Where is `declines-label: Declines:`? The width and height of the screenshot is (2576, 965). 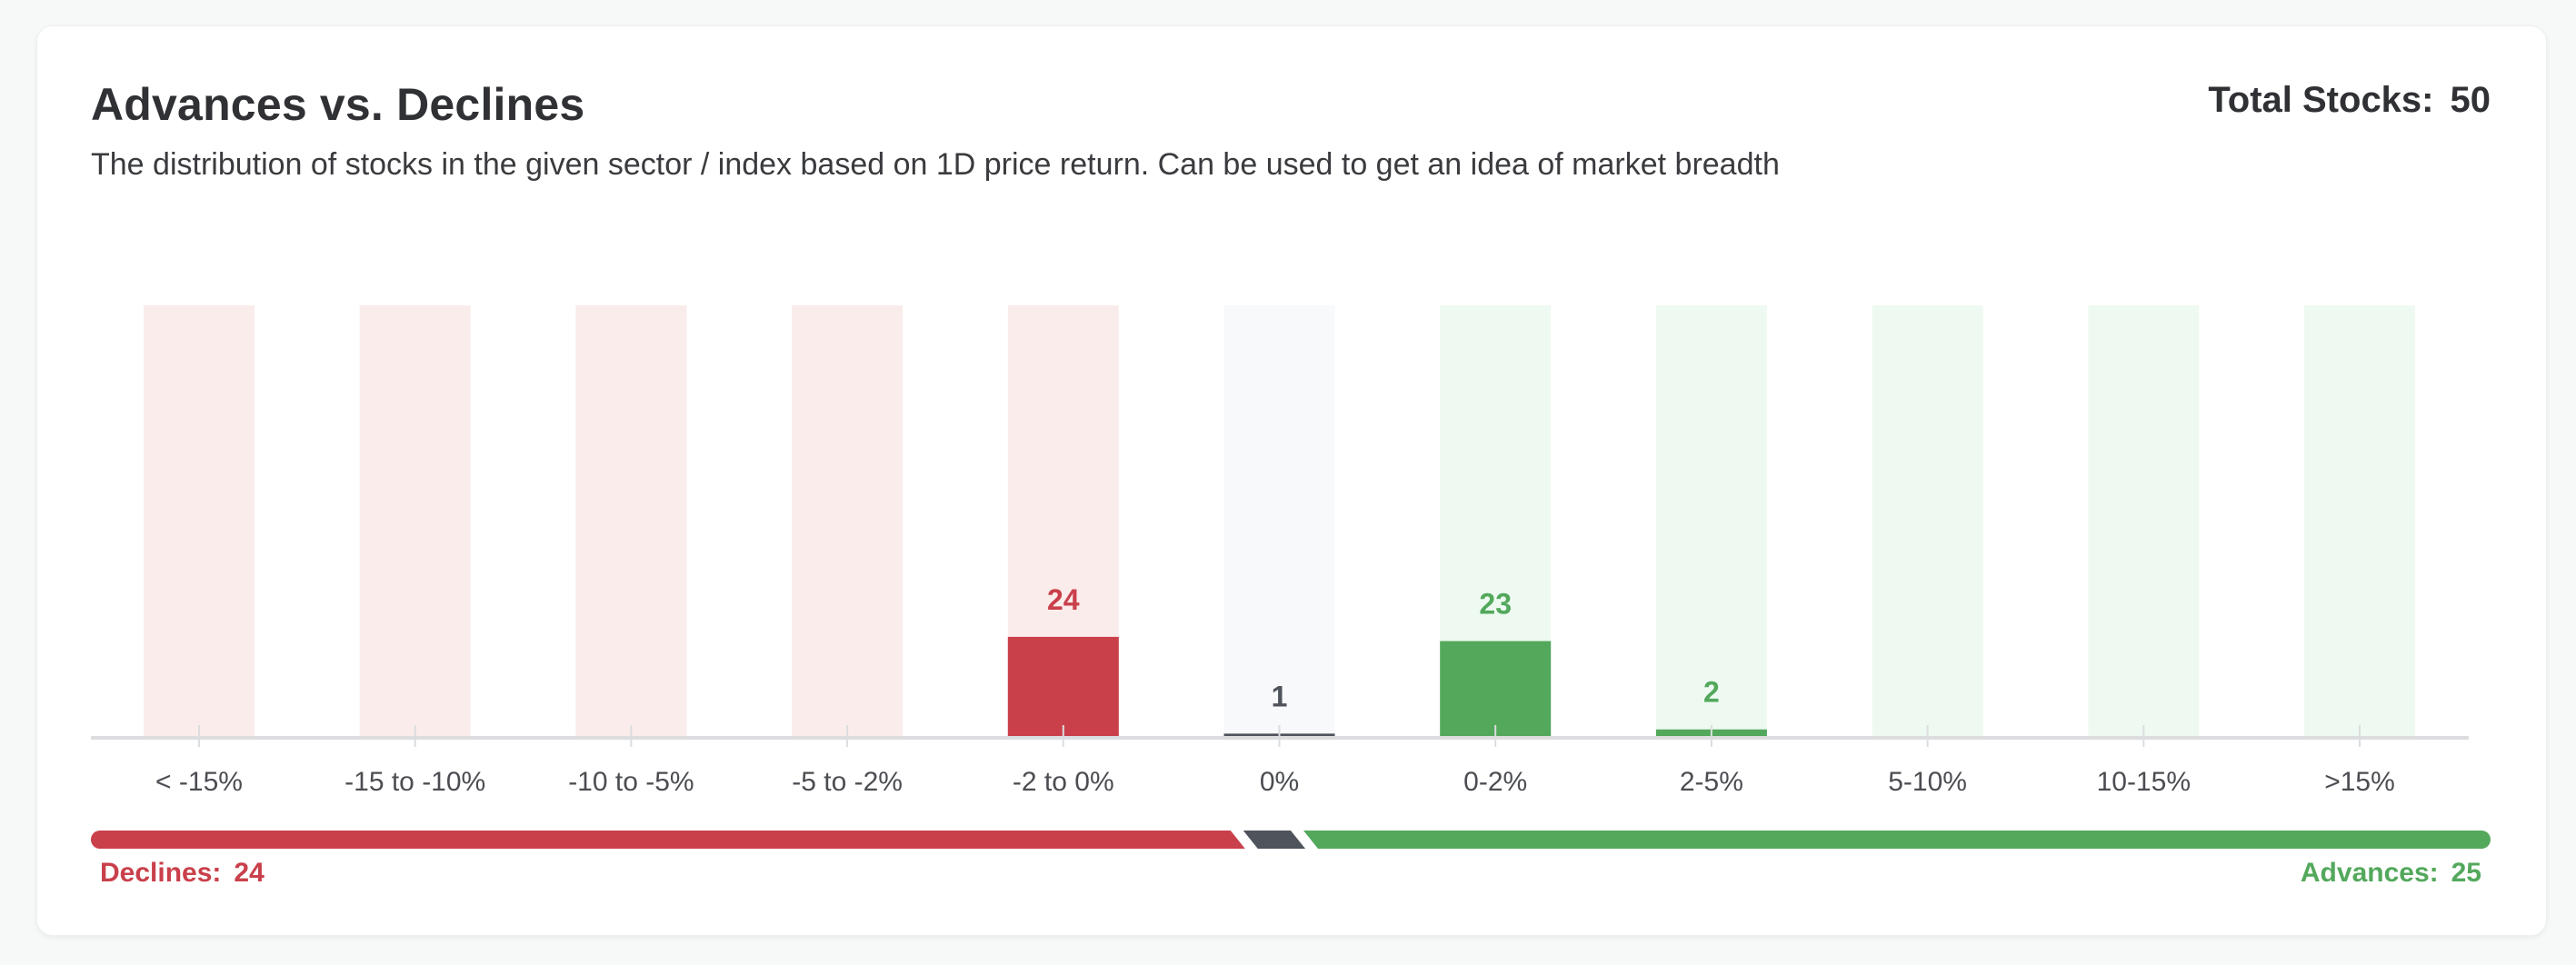
declines-label: Declines: is located at coordinates (161, 873).